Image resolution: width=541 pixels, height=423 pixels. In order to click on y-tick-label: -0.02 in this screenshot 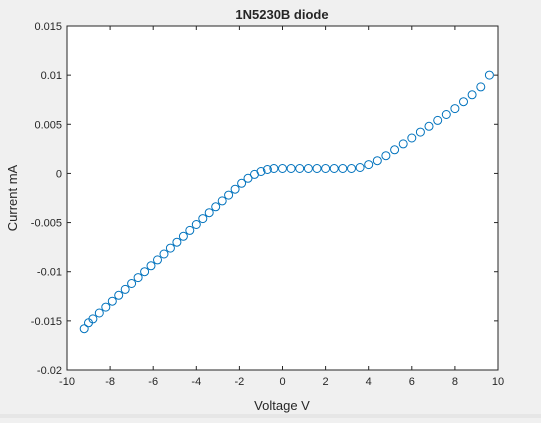, I will do `click(49, 371)`.